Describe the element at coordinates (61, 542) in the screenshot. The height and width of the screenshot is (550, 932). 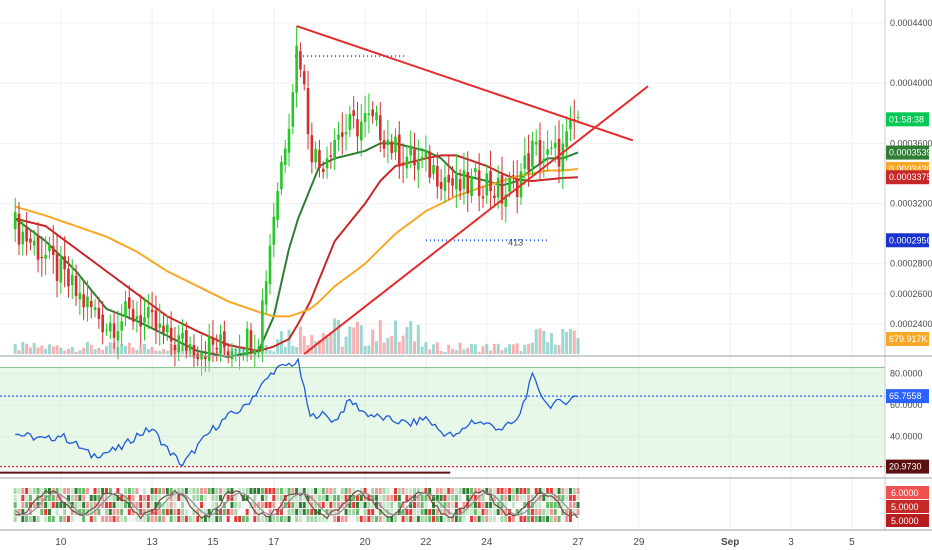
I see `x-tick-0: 10` at that location.